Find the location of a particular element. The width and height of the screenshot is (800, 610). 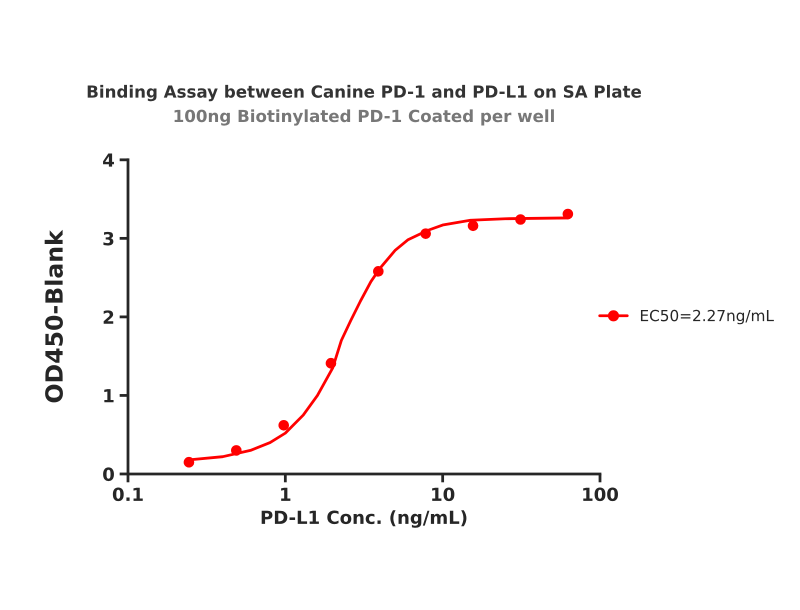

y-axis-title: OD450-Blank is located at coordinates (53, 316).